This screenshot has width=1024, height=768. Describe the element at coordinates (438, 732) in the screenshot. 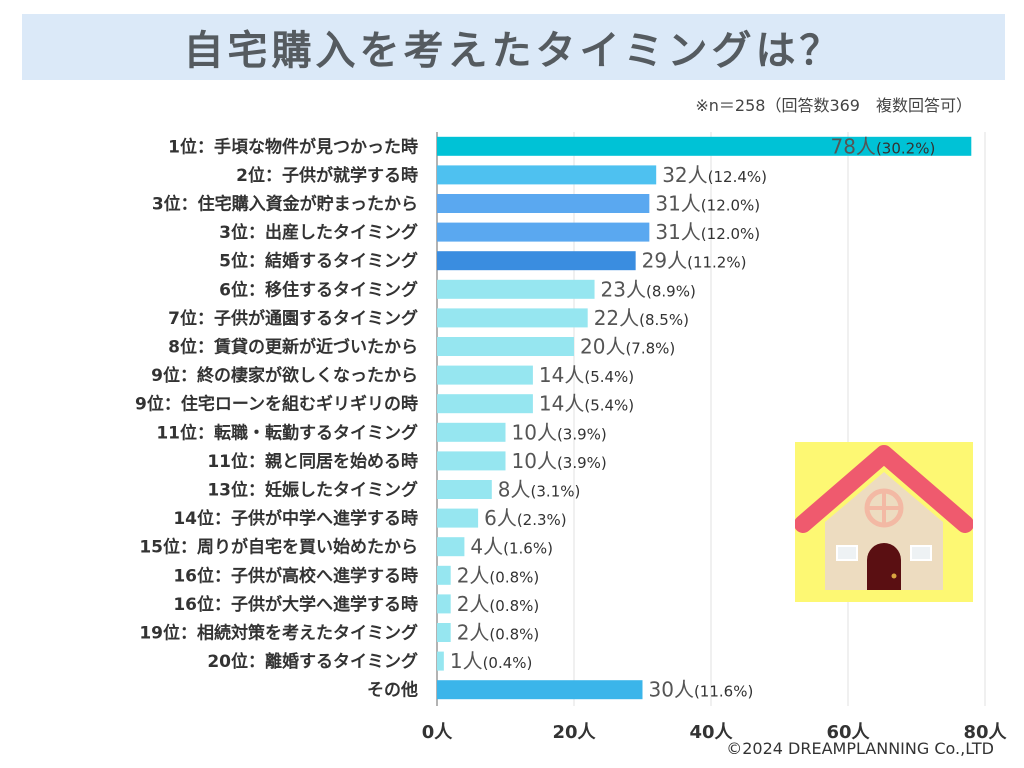

I see `x-tick-label: 0人` at that location.